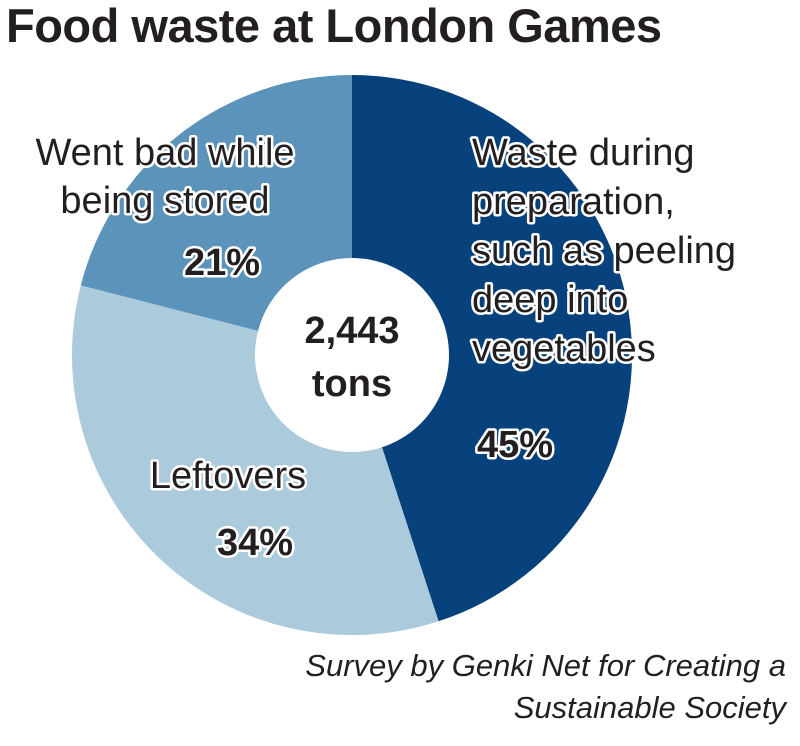 This screenshot has width=800, height=746. What do you see at coordinates (545, 665) in the screenshot?
I see `source-line-1: Survey by Genki Net for Creating a` at bounding box center [545, 665].